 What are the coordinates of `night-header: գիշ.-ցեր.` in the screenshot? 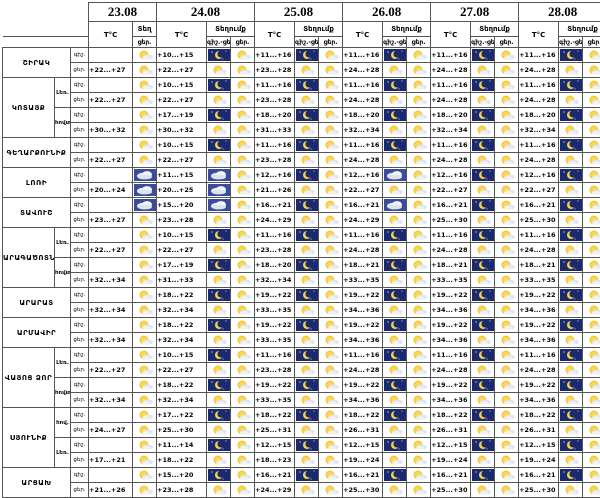 It's located at (219, 42).